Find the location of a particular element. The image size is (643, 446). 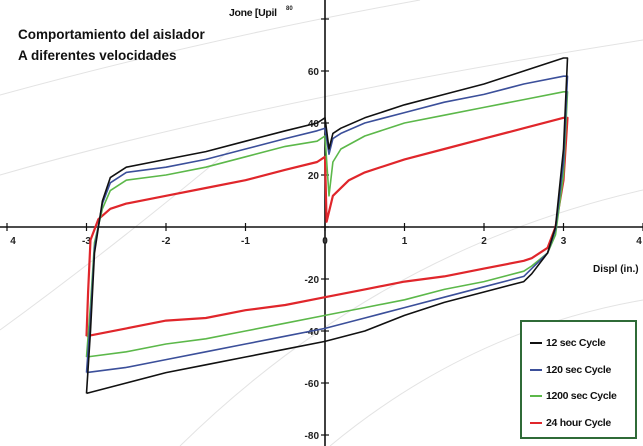

legend-label: 24 hour Cycle is located at coordinates (578, 422).